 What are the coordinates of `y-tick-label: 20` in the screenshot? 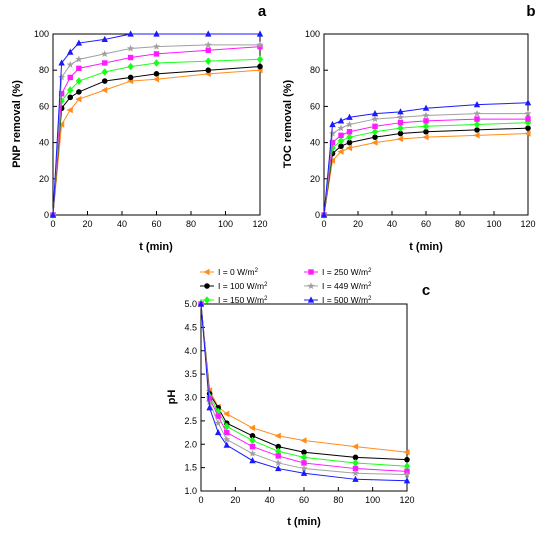 It's located at (315, 179).